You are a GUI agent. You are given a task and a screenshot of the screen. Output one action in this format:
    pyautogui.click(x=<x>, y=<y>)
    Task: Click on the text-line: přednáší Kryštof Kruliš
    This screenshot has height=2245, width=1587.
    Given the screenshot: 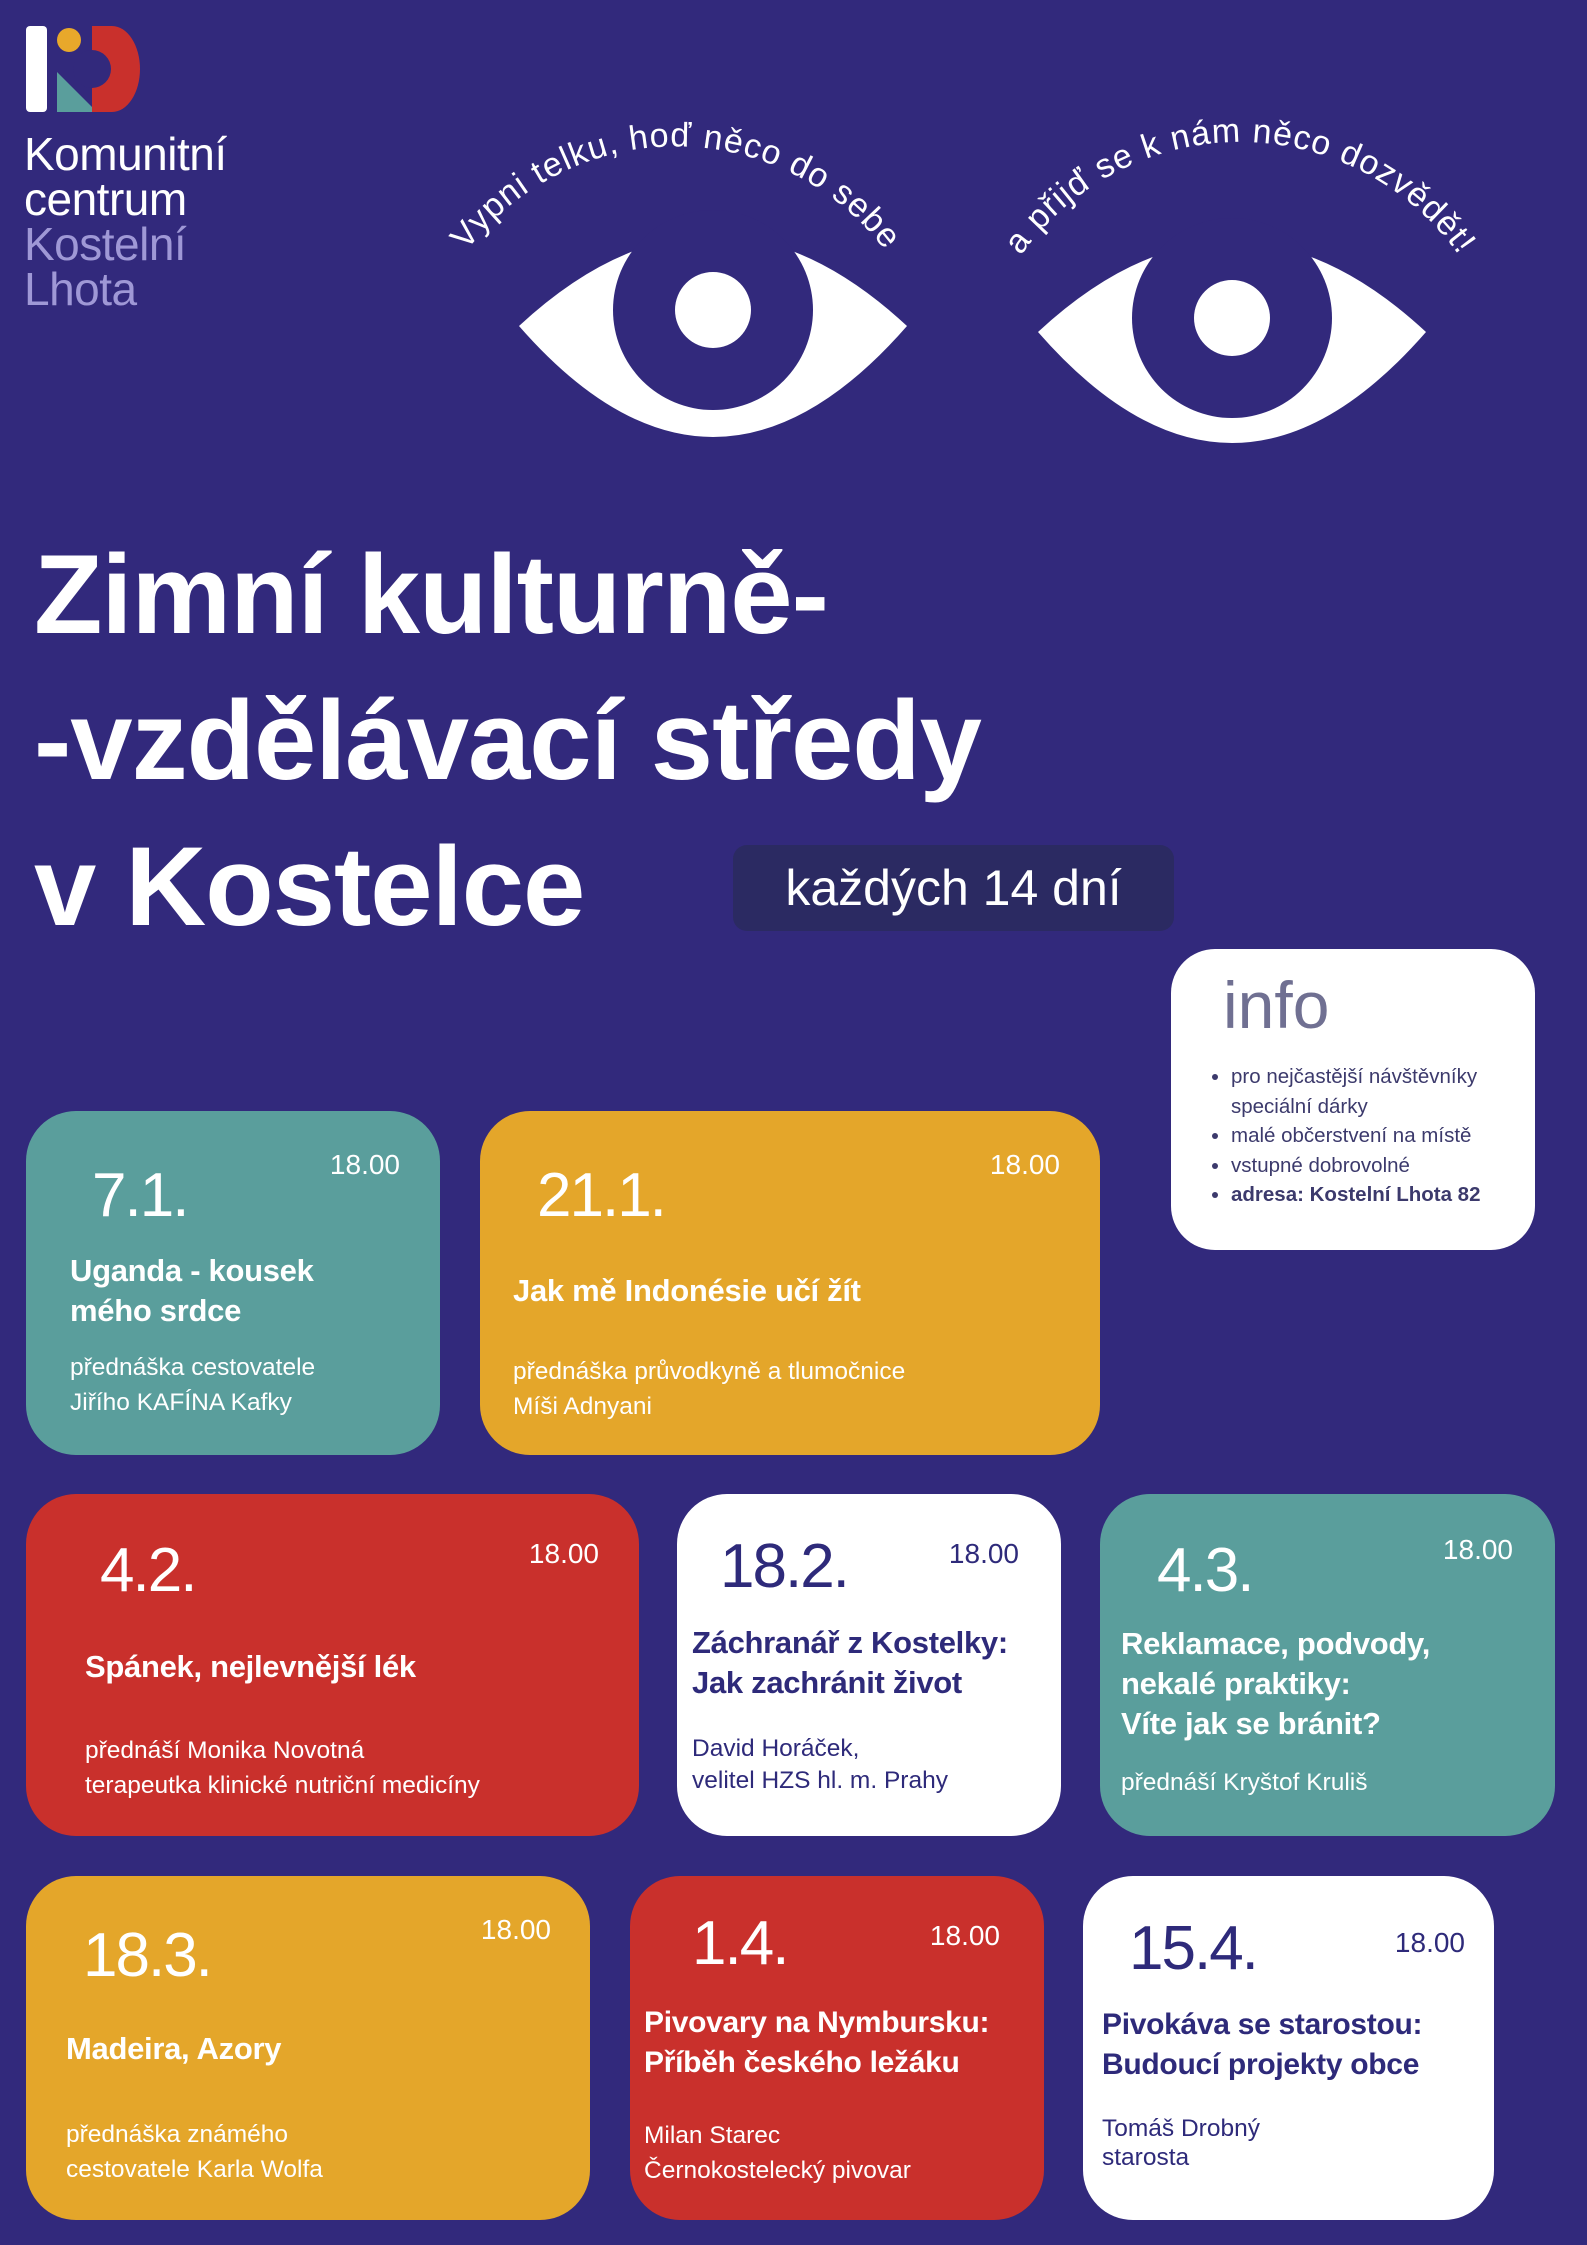 What is the action you would take?
    pyautogui.click(x=1244, y=1782)
    